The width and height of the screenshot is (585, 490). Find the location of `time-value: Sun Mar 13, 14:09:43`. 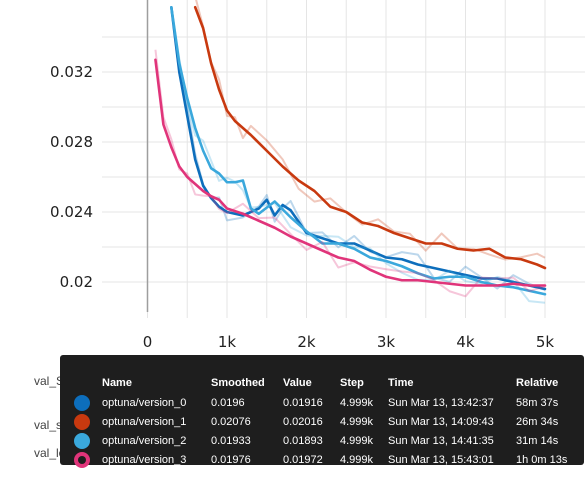

time-value: Sun Mar 13, 14:09:43 is located at coordinates (441, 422).